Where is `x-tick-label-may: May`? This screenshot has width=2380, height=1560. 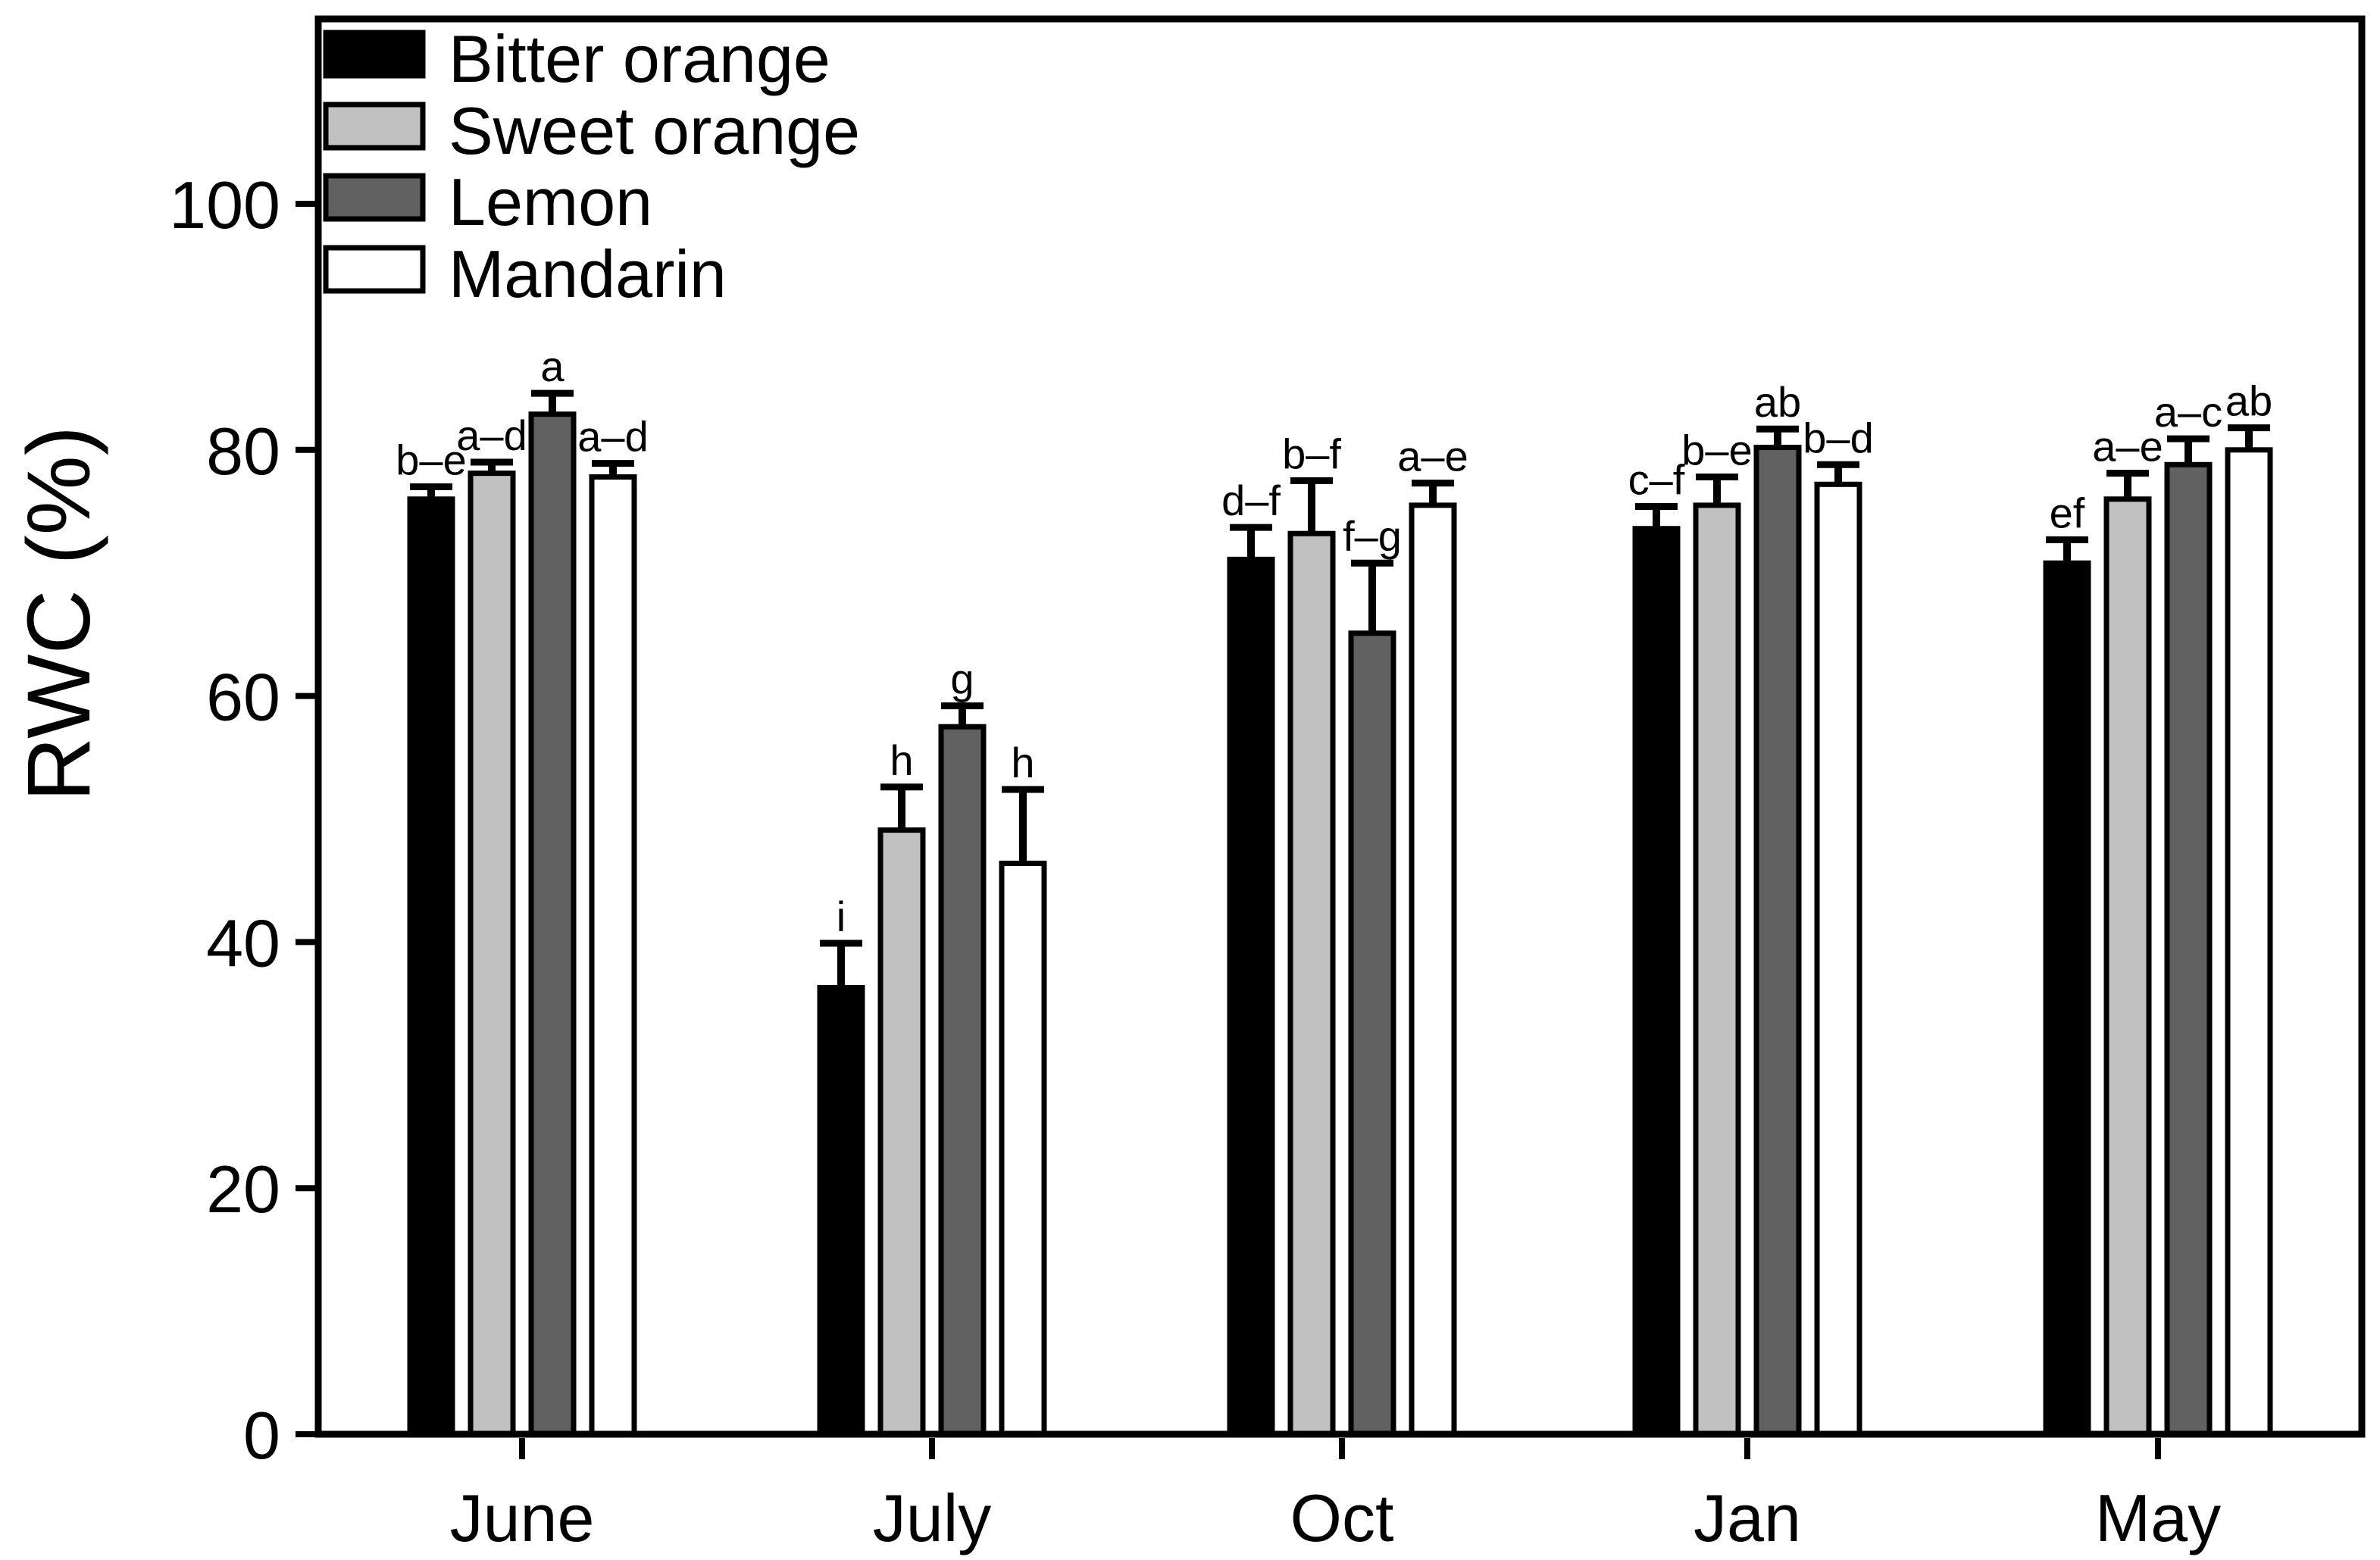 x-tick-label-may: May is located at coordinates (2158, 1517).